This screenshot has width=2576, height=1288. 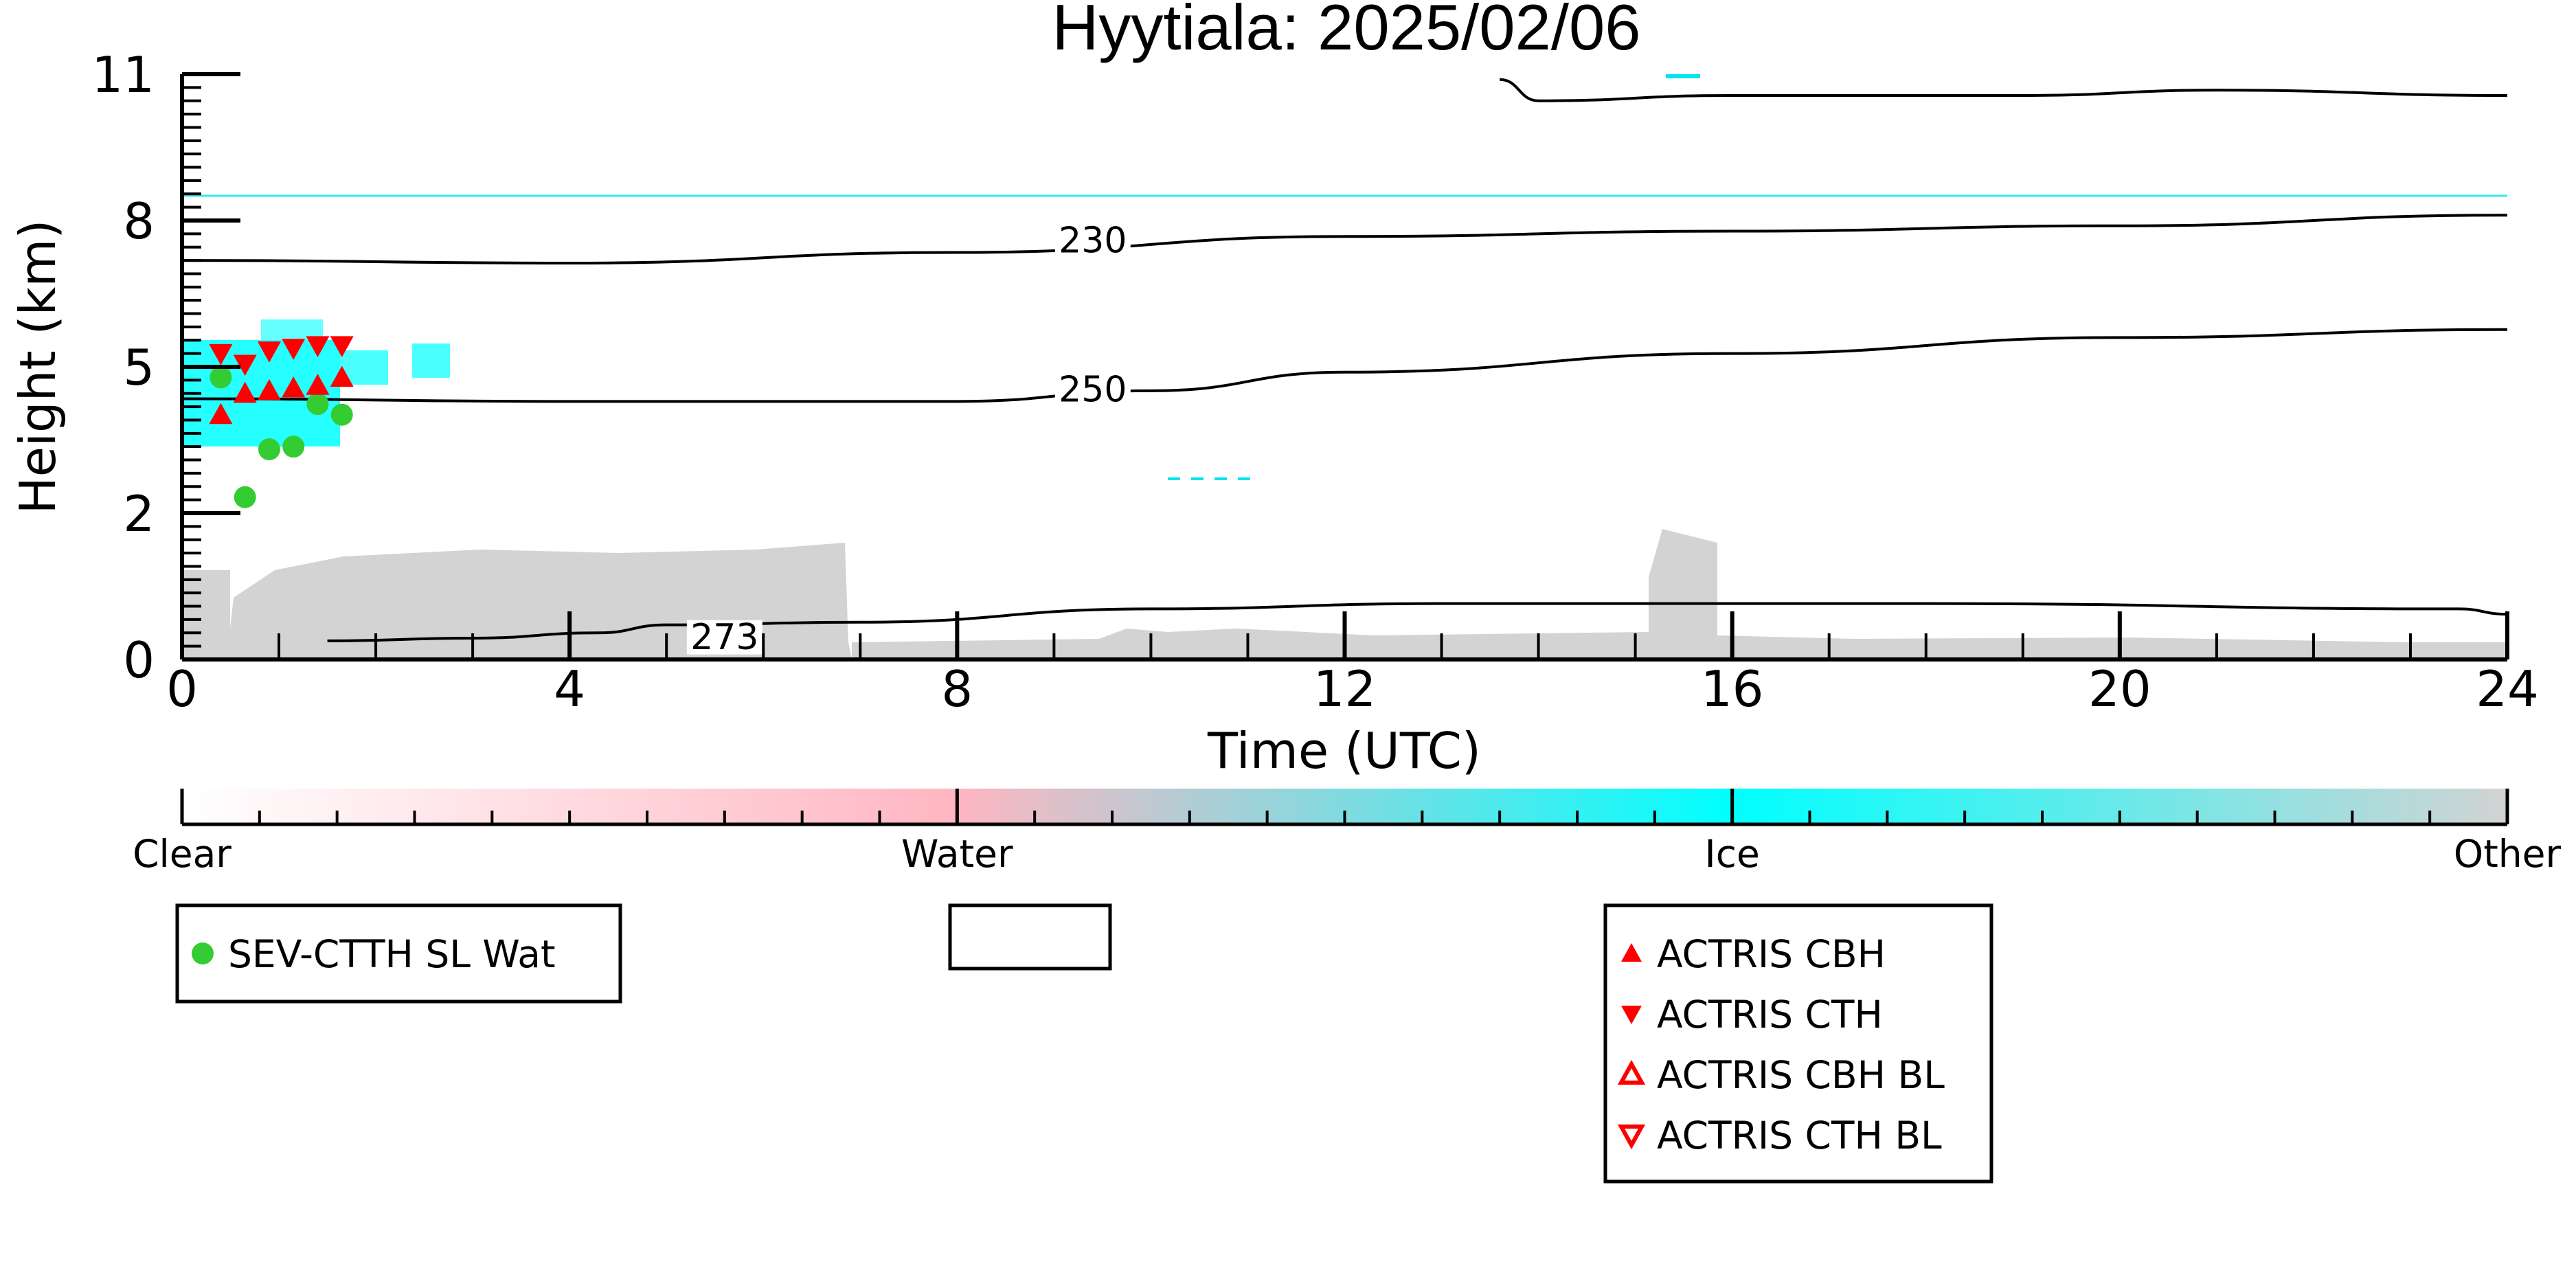 I want to click on x-tick-label: 12, so click(x=1345, y=689).